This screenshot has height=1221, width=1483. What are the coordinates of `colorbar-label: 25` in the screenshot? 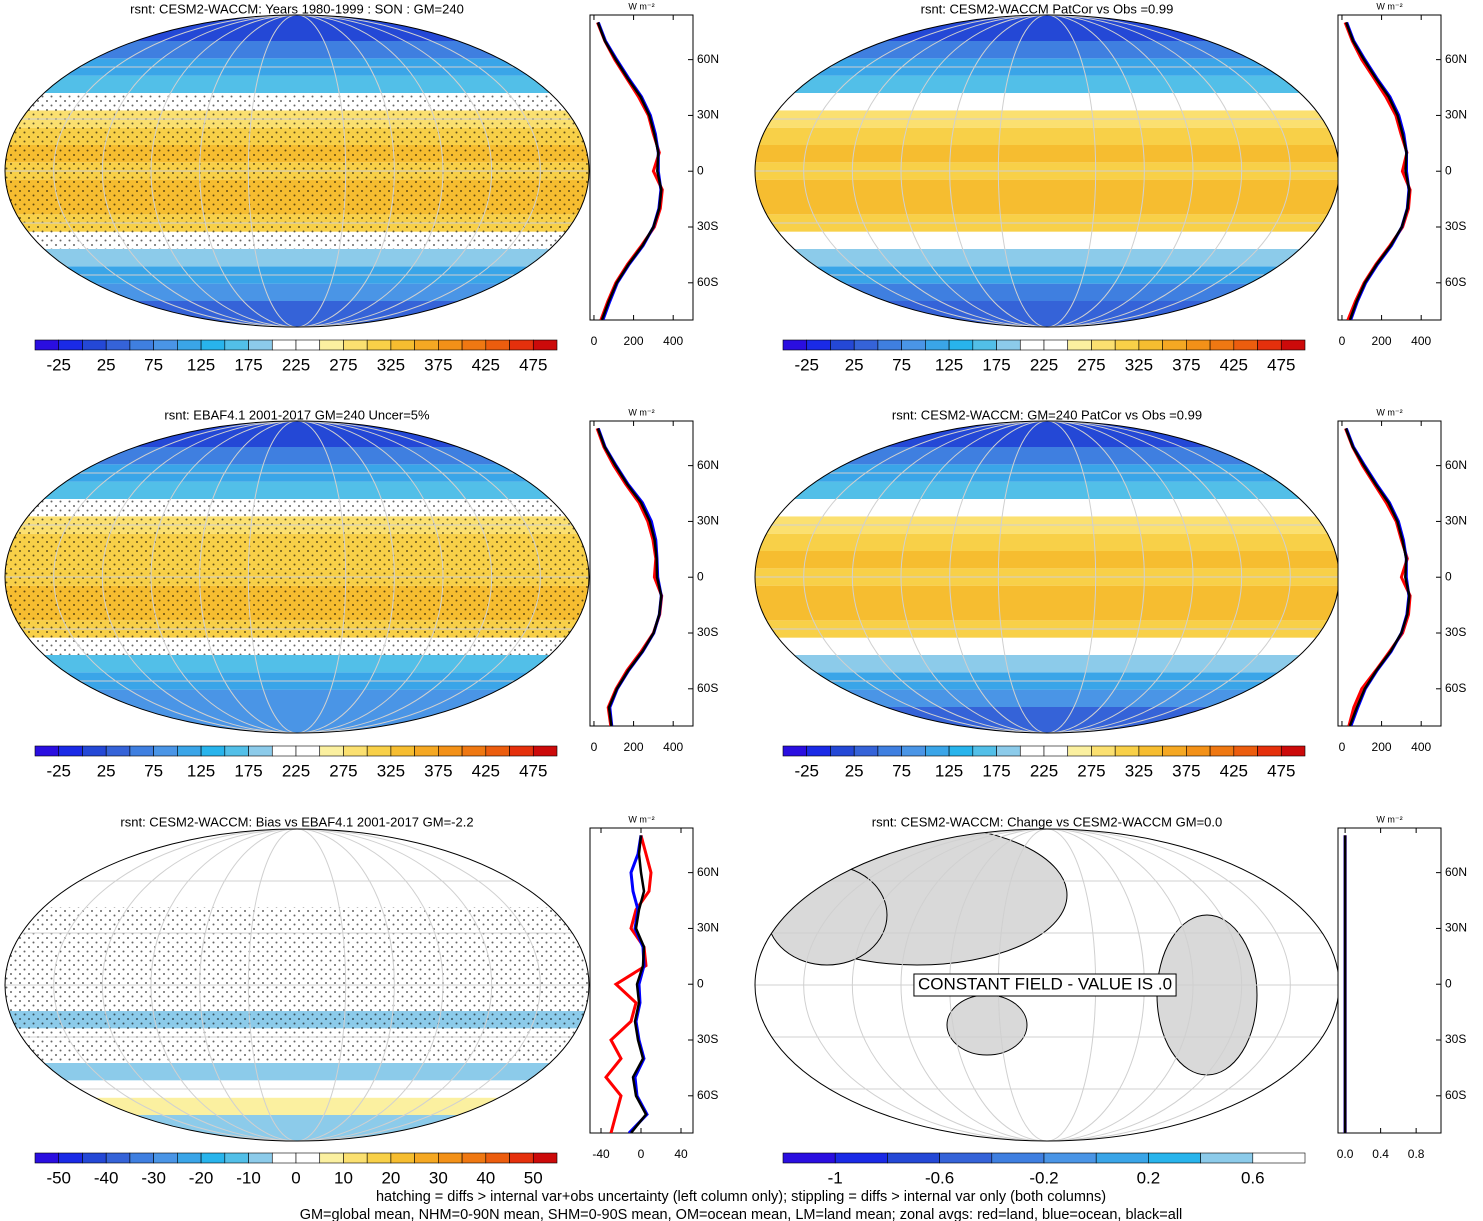 It's located at (106, 364).